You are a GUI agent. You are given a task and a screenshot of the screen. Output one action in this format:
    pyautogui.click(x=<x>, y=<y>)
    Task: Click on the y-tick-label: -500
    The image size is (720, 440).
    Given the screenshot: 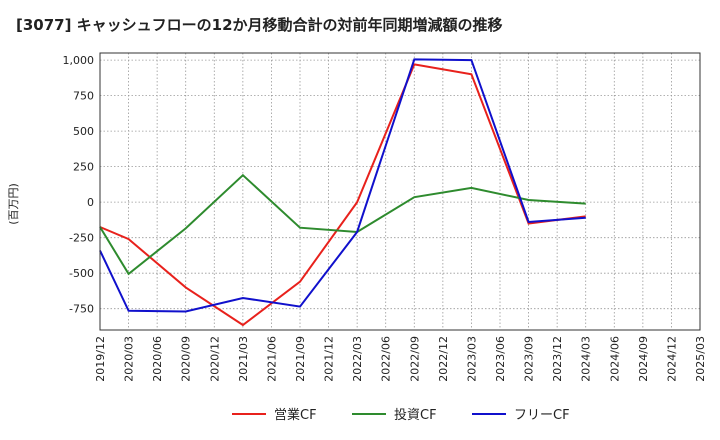 What is the action you would take?
    pyautogui.click(x=81, y=273)
    